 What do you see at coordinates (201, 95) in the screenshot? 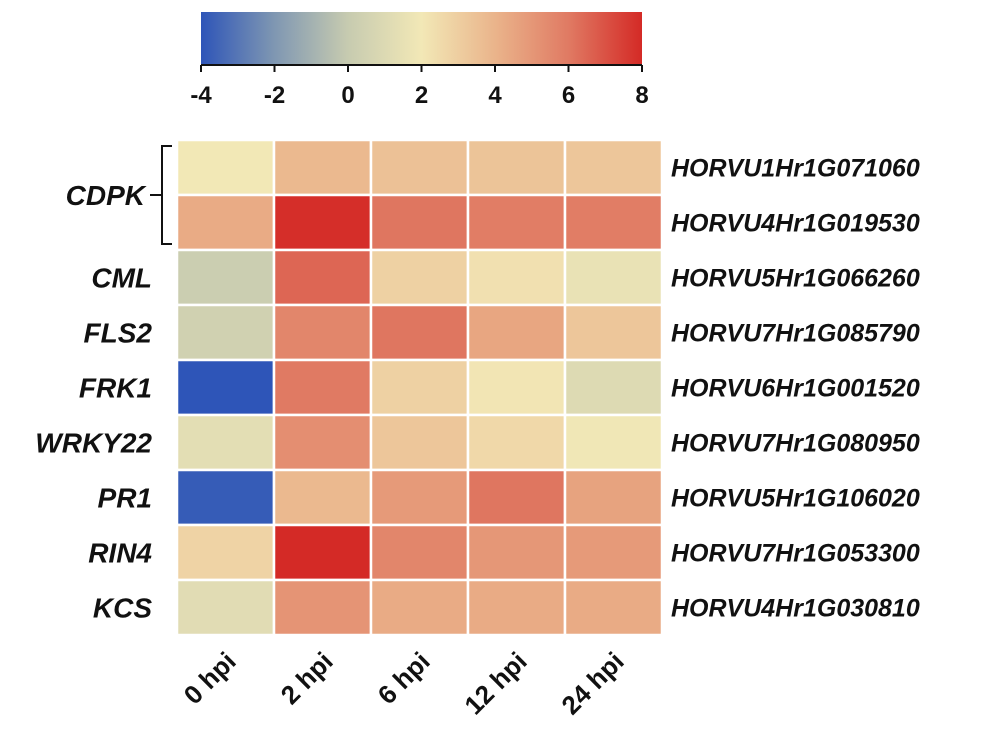
I see `colorbar-tick-label: -4` at bounding box center [201, 95].